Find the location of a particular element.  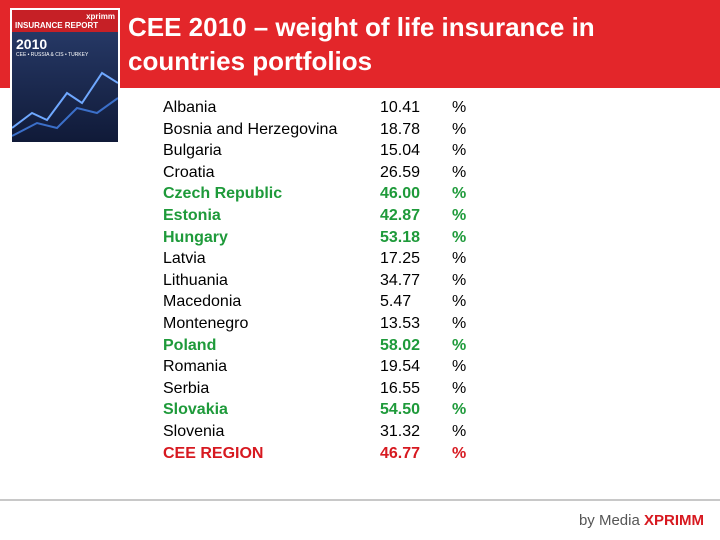

value: 10.41 is located at coordinates (400, 107).